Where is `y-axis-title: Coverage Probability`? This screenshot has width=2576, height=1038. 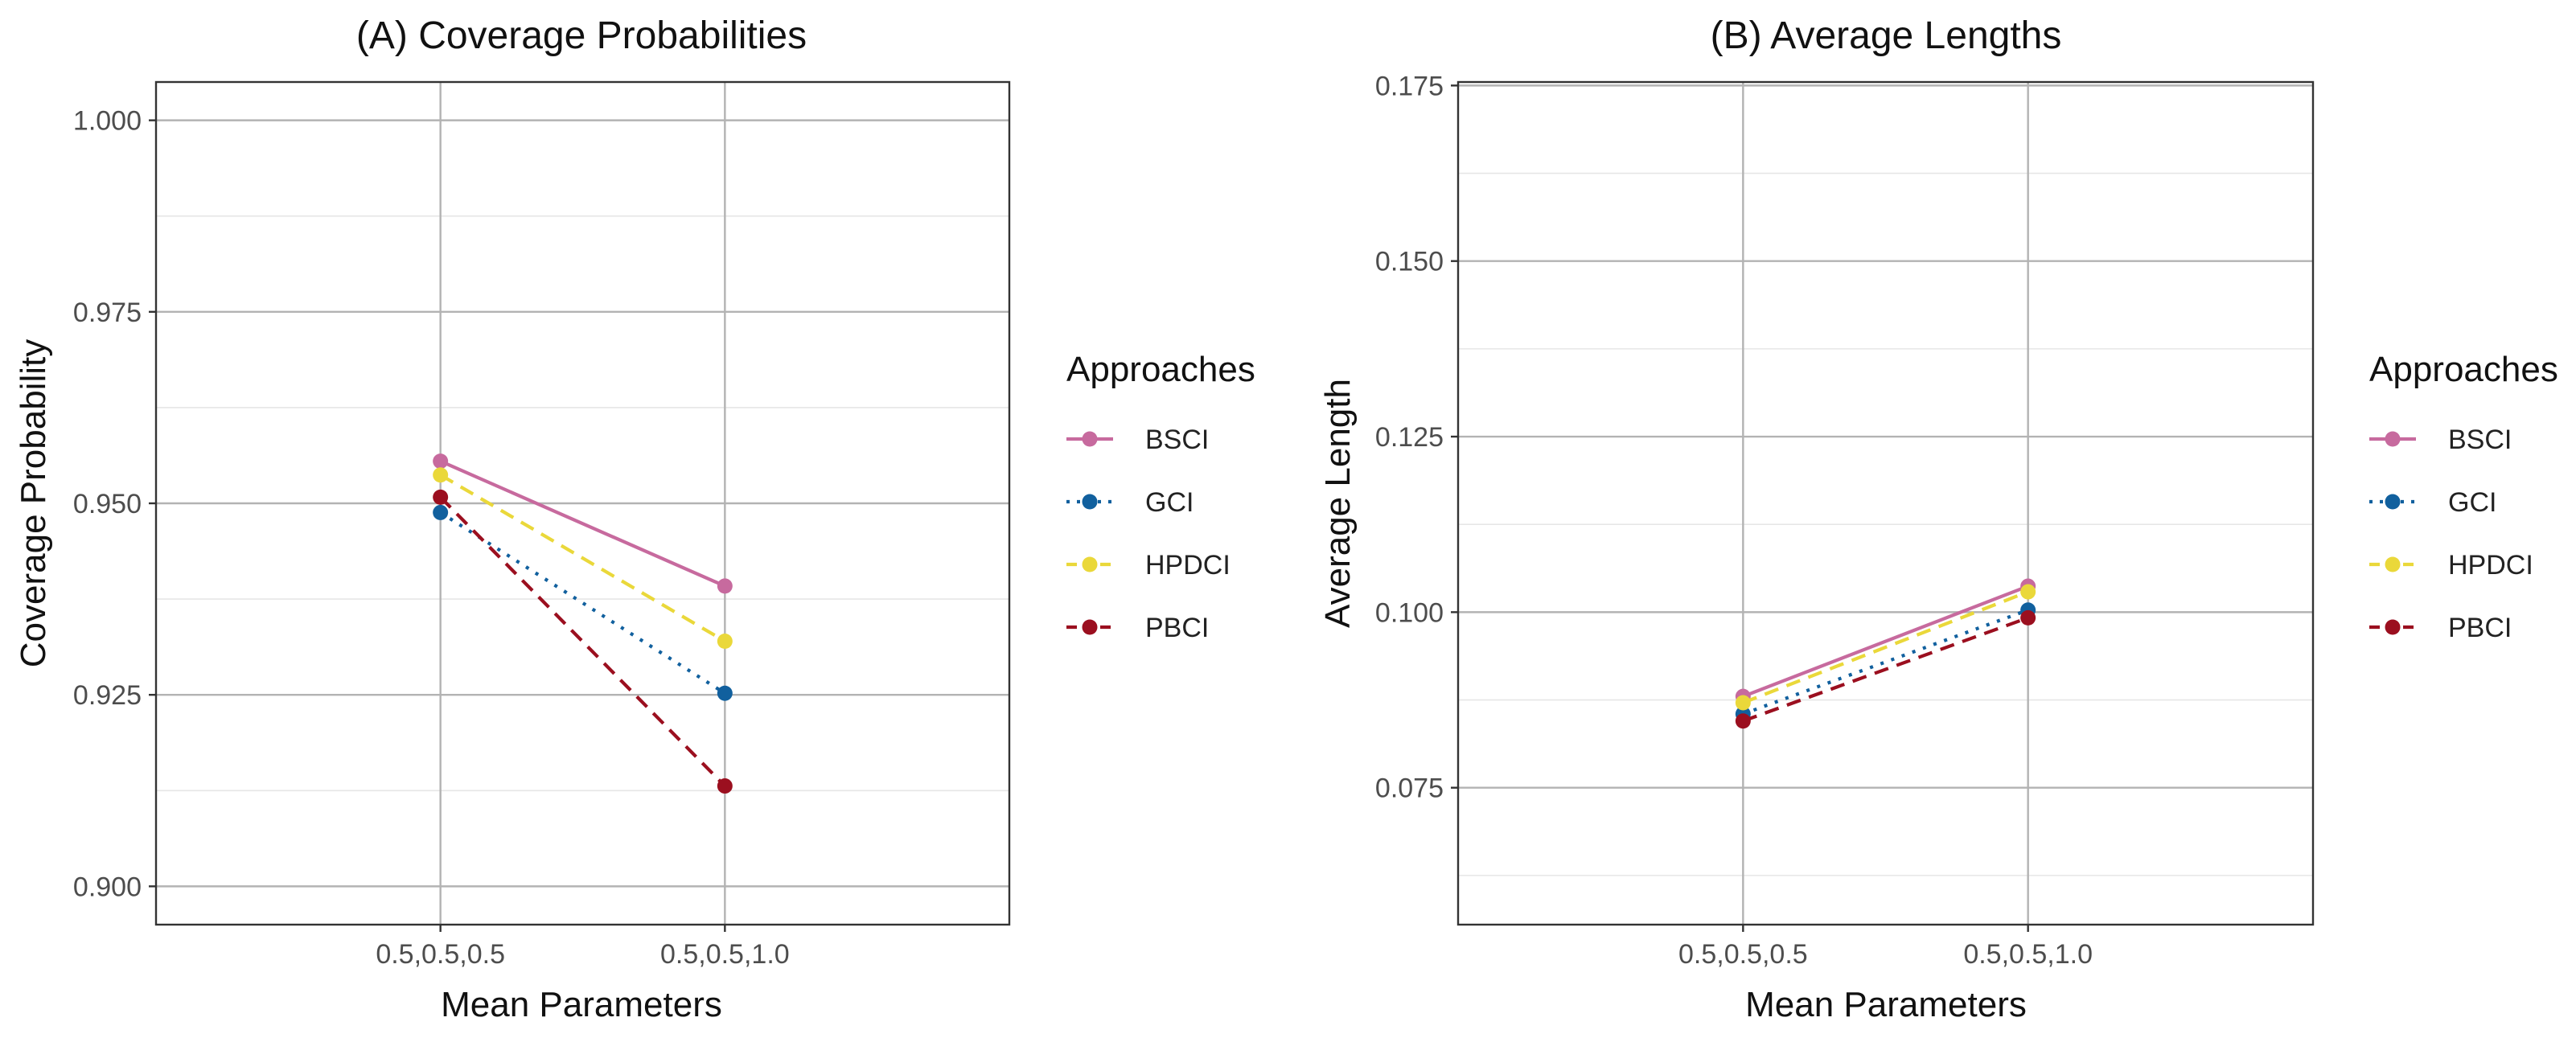
y-axis-title: Coverage Probability is located at coordinates (33, 503).